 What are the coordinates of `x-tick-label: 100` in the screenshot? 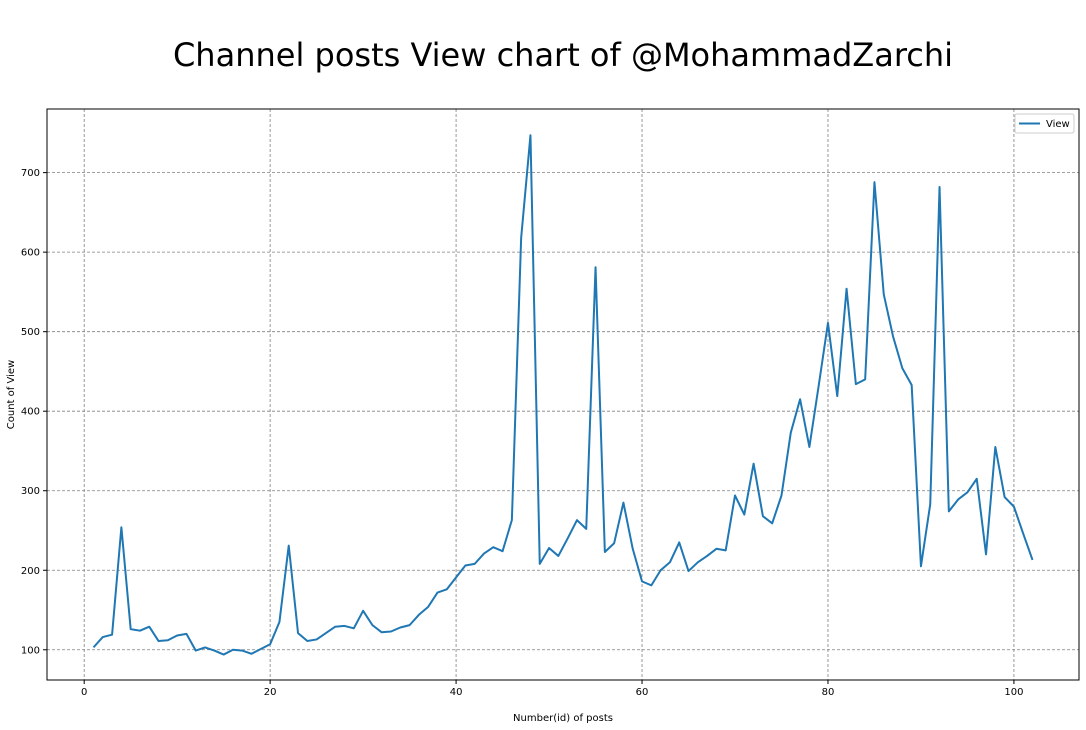 It's located at (1013, 692).